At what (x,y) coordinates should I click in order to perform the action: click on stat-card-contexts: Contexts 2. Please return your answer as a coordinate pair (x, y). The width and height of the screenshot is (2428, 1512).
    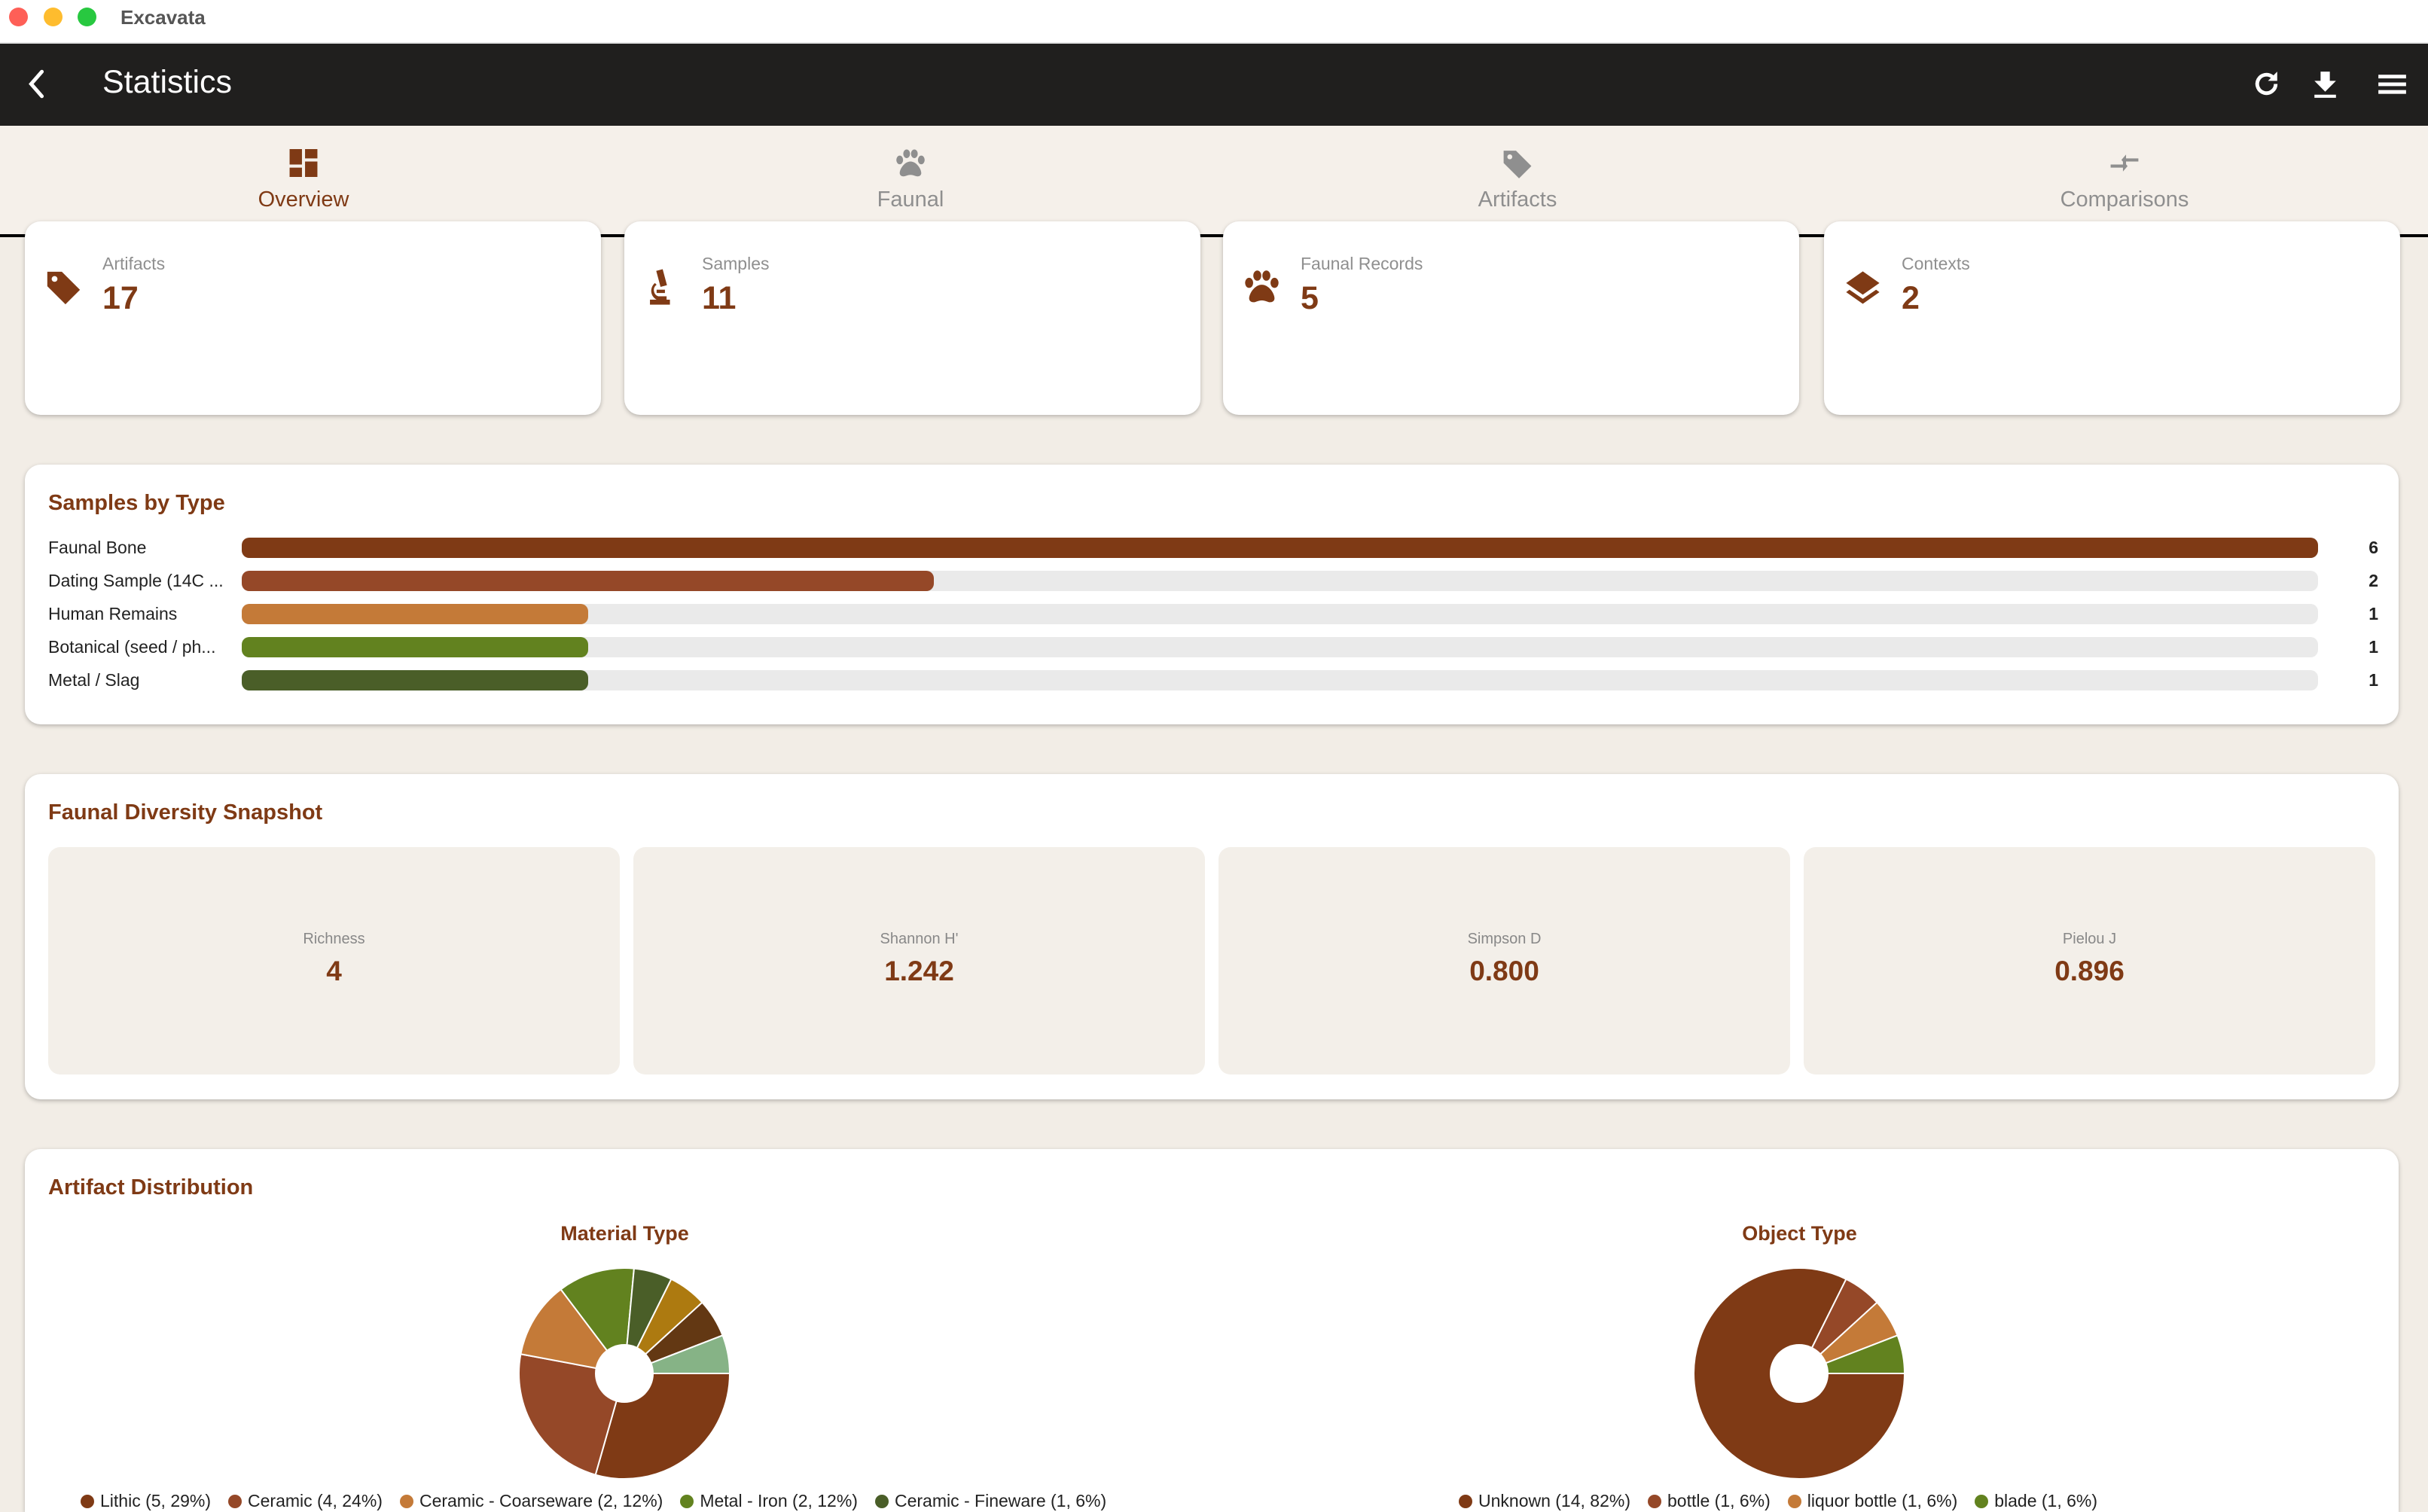
    Looking at the image, I should click on (2112, 318).